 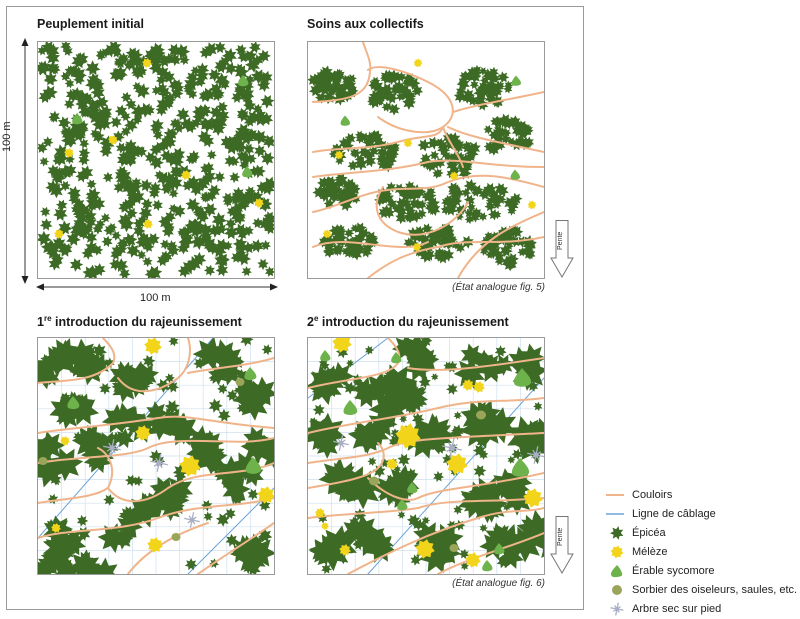 I want to click on rowan-tree, so click(x=374, y=481).